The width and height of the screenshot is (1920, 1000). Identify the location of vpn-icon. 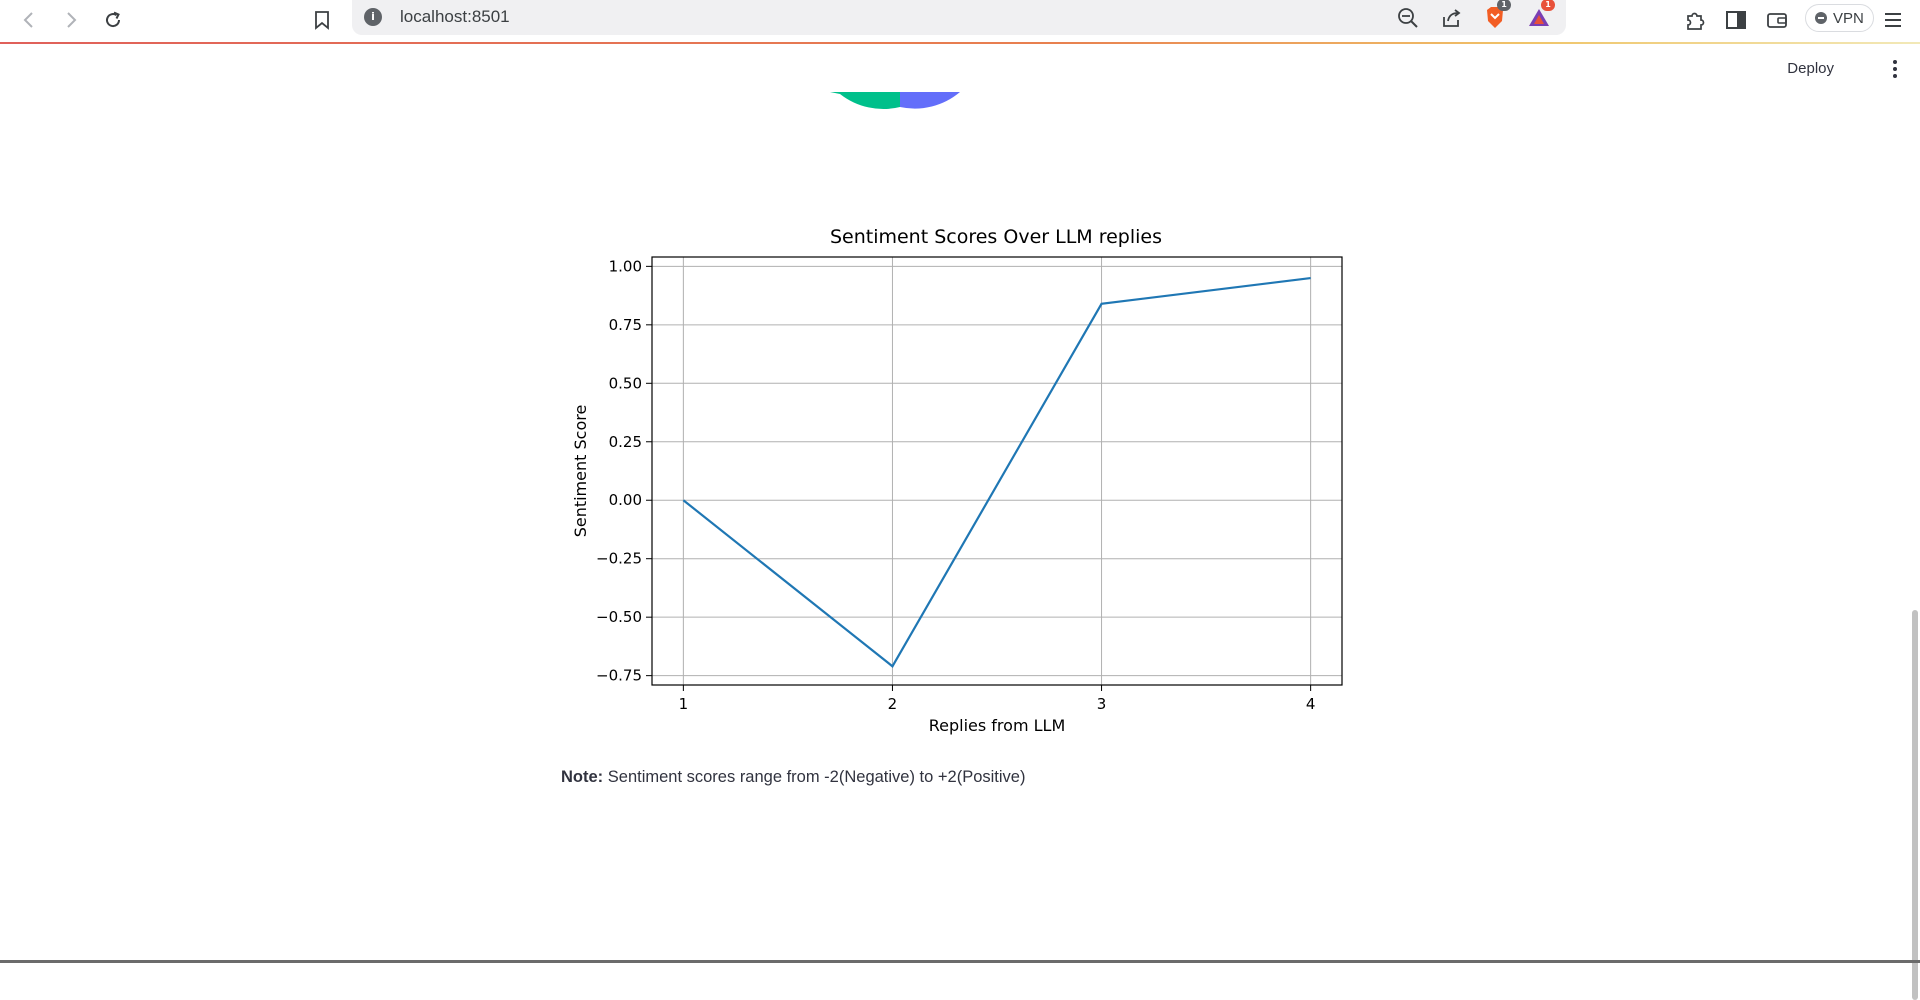
(1821, 18).